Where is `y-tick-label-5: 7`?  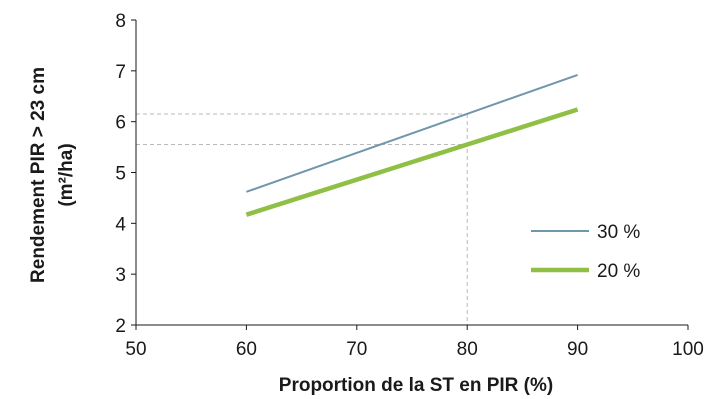 y-tick-label-5: 7 is located at coordinates (120, 72).